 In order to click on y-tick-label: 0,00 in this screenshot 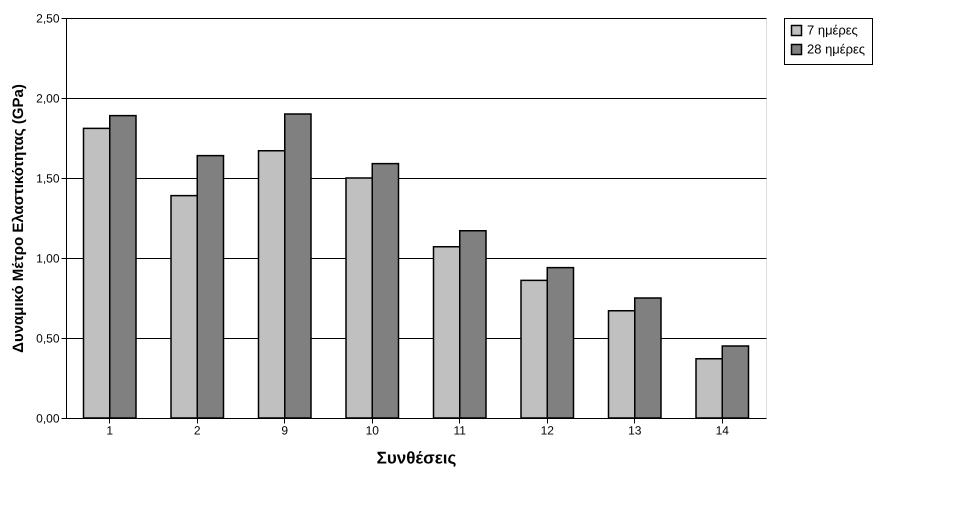, I will do `click(48, 419)`.